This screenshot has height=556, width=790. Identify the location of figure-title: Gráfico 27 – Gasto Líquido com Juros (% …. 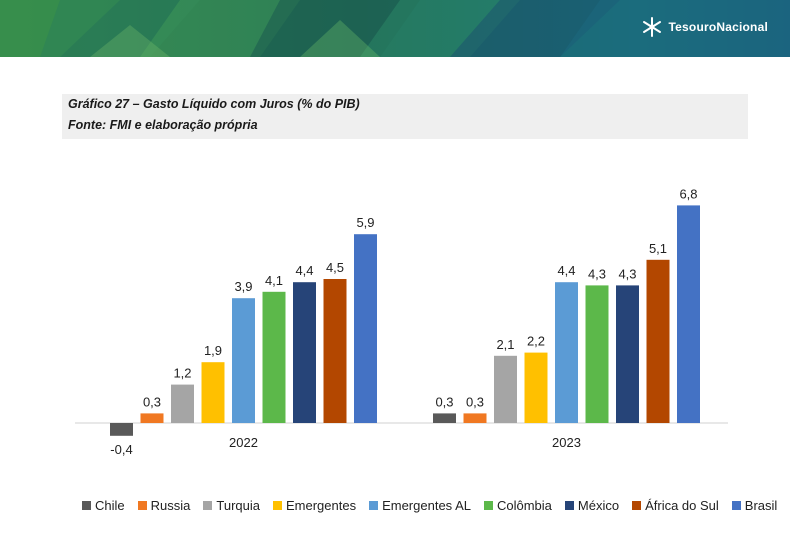
(214, 104).